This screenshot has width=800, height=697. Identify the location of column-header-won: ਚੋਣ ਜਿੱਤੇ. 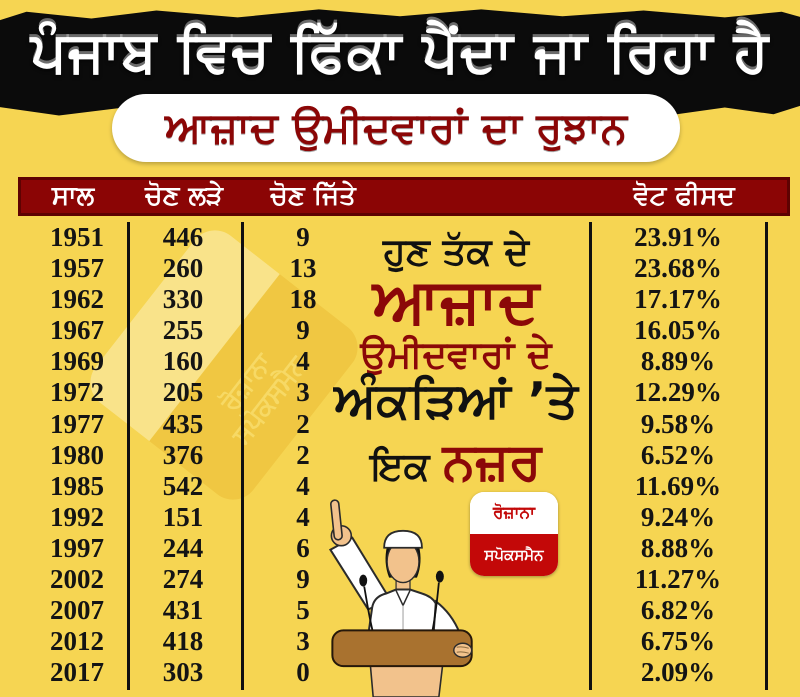
(313, 196).